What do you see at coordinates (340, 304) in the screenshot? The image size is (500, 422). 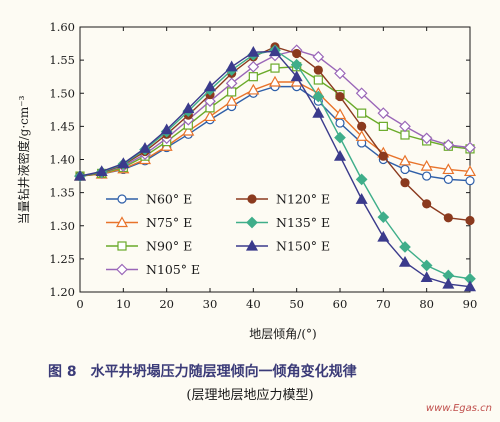 I see `x-tick-label: 60` at bounding box center [340, 304].